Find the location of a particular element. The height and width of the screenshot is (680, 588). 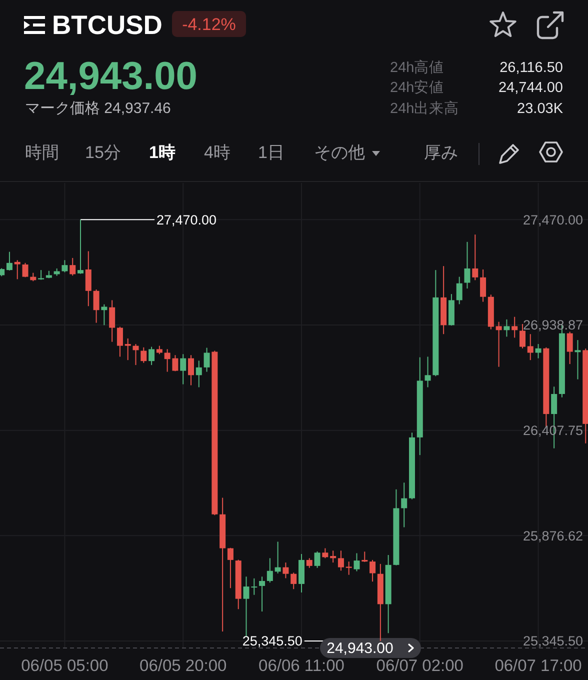

text: 24h高値 is located at coordinates (417, 67).